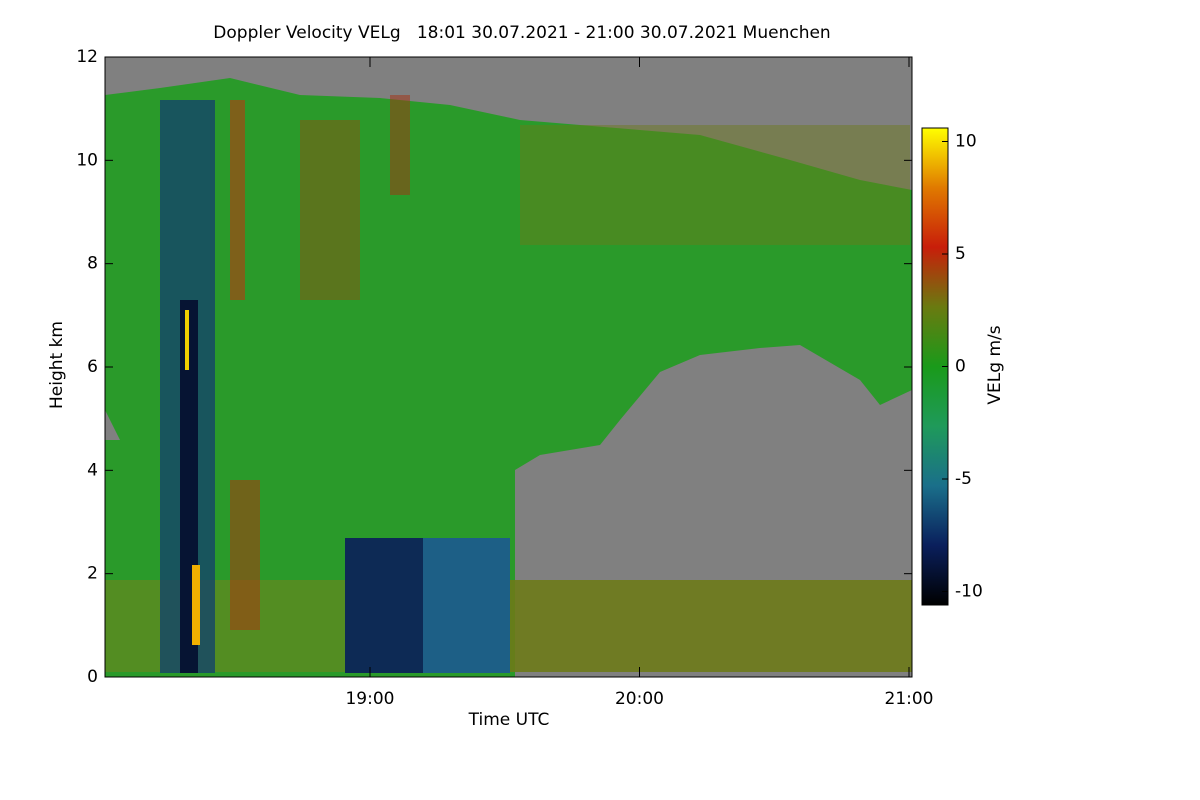 The image size is (1200, 800). Describe the element at coordinates (995, 364) in the screenshot. I see `colorbar-label: VELg m/s` at that location.